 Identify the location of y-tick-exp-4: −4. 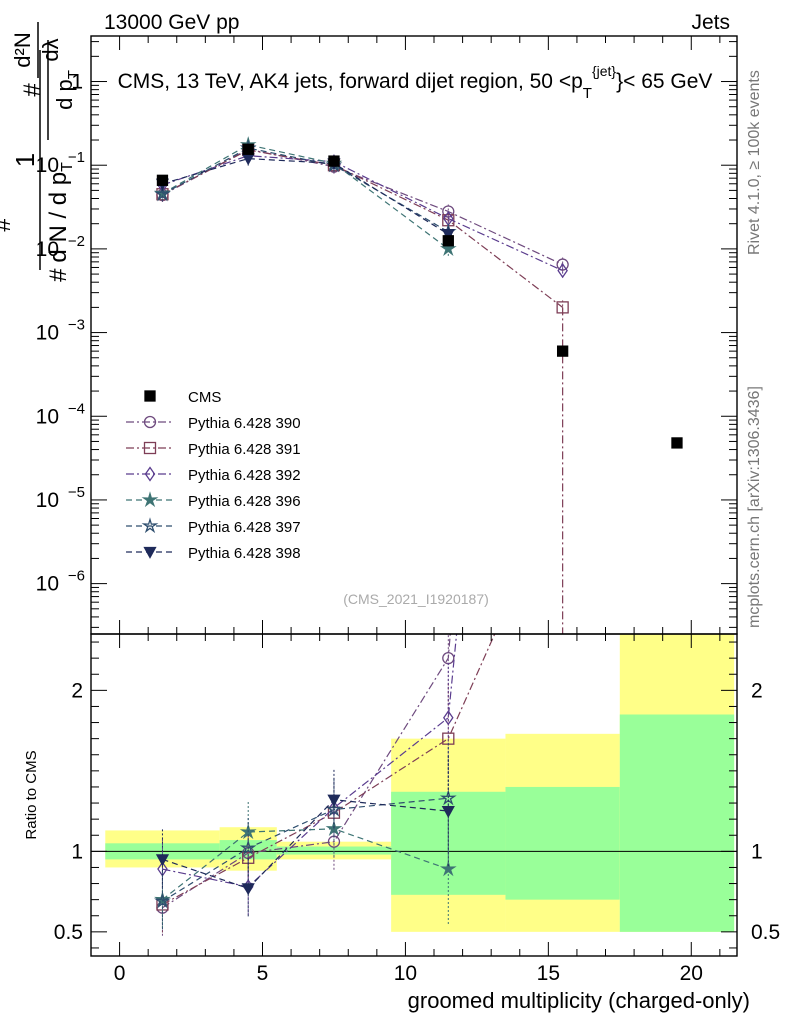
(76, 408).